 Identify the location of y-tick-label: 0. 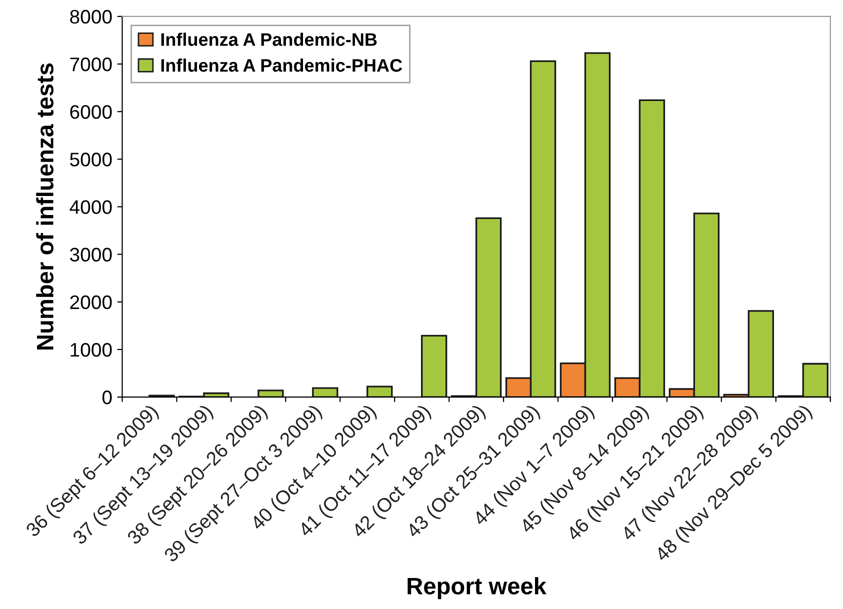
(107, 397).